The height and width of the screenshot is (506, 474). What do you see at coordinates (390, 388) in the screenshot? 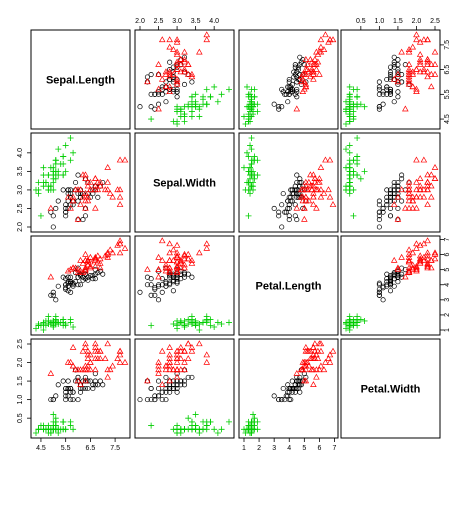
I see `panel-petal-width-vs-petal-width: Petal.Width` at bounding box center [390, 388].